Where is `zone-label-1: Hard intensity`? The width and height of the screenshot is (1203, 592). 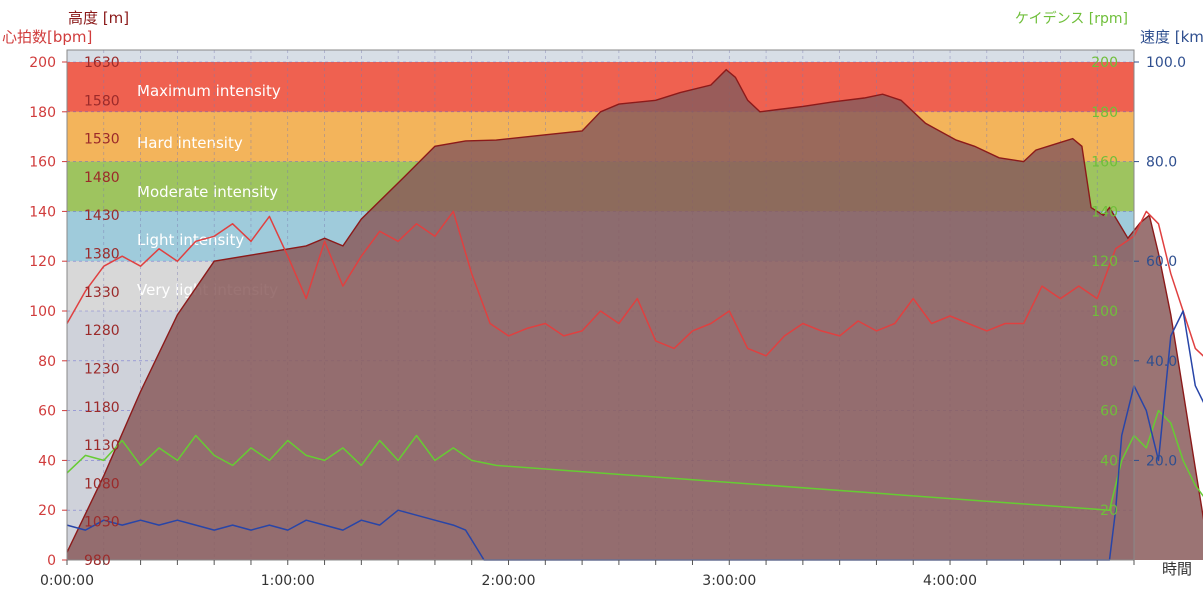
zone-label-1: Hard intensity is located at coordinates (190, 143).